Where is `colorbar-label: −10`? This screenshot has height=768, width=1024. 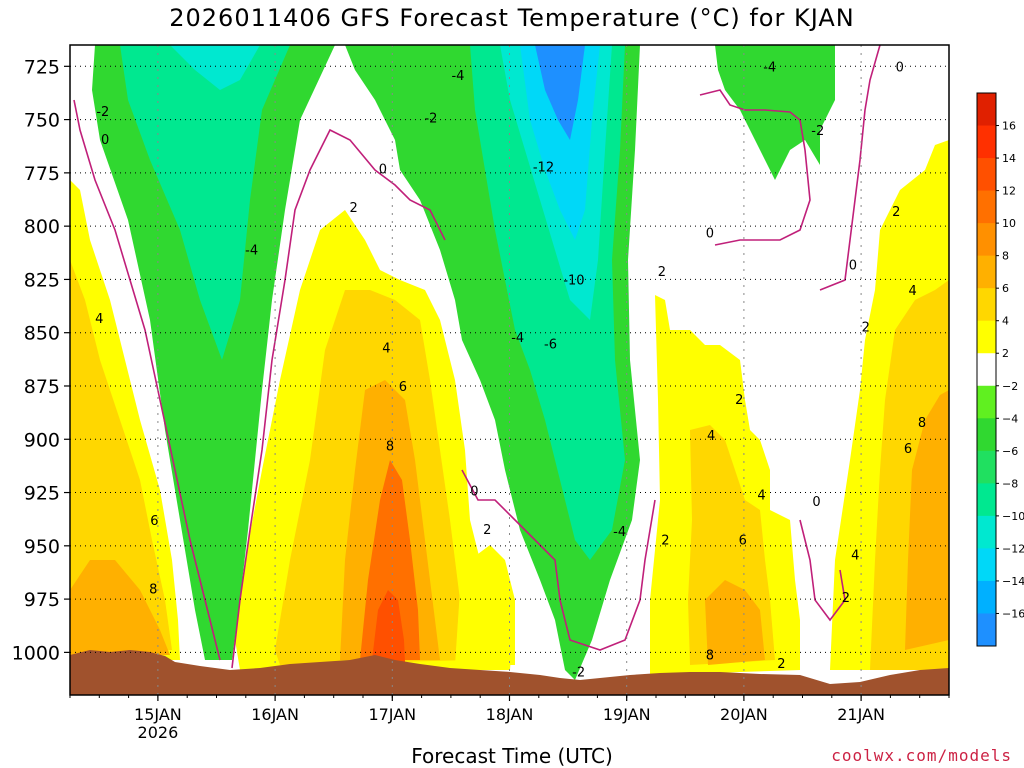 colorbar-label: −10 is located at coordinates (1013, 516).